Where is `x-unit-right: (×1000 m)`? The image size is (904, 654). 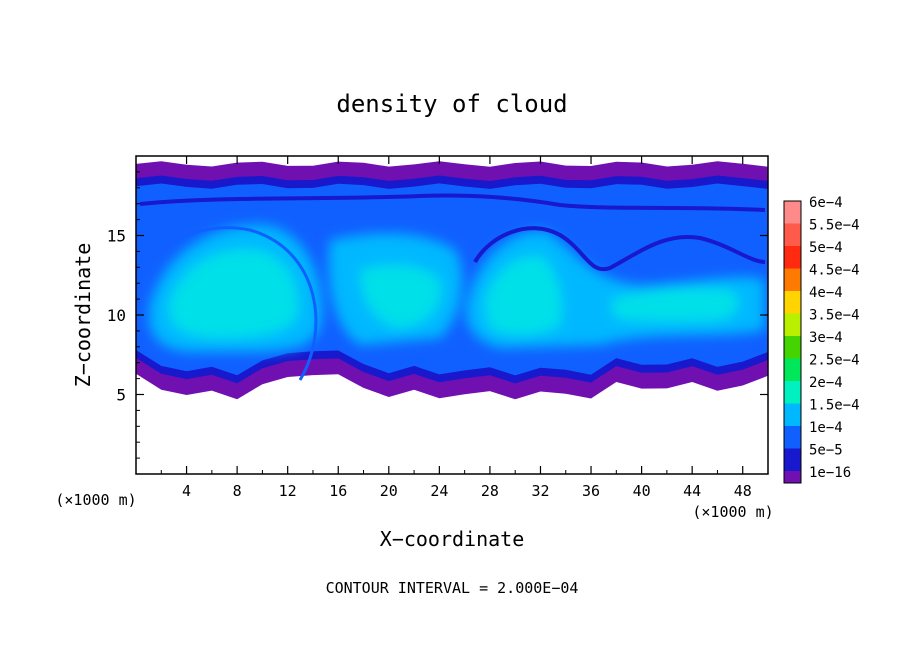 x-unit-right: (×1000 m) is located at coordinates (732, 512).